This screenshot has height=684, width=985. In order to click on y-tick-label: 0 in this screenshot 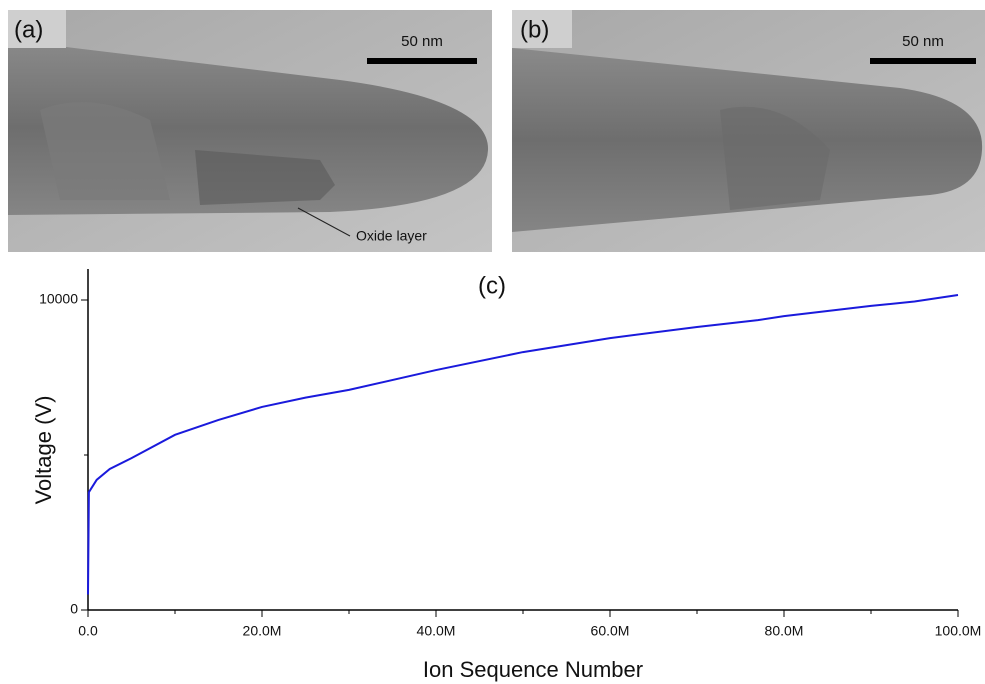, I will do `click(74, 609)`.